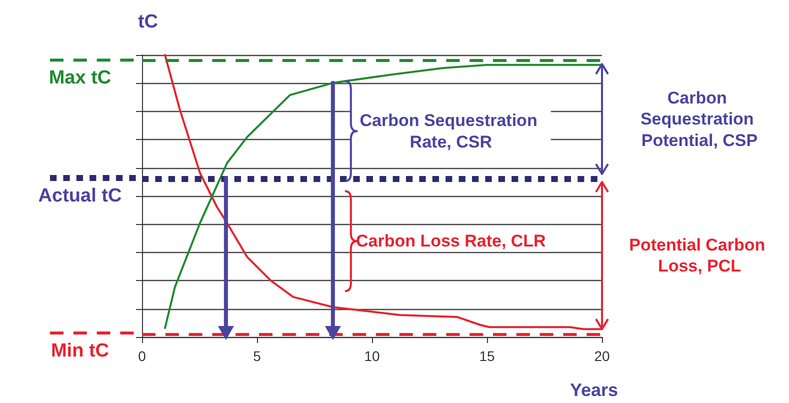 The height and width of the screenshot is (403, 789). I want to click on x-axis-title: Years, so click(594, 390).